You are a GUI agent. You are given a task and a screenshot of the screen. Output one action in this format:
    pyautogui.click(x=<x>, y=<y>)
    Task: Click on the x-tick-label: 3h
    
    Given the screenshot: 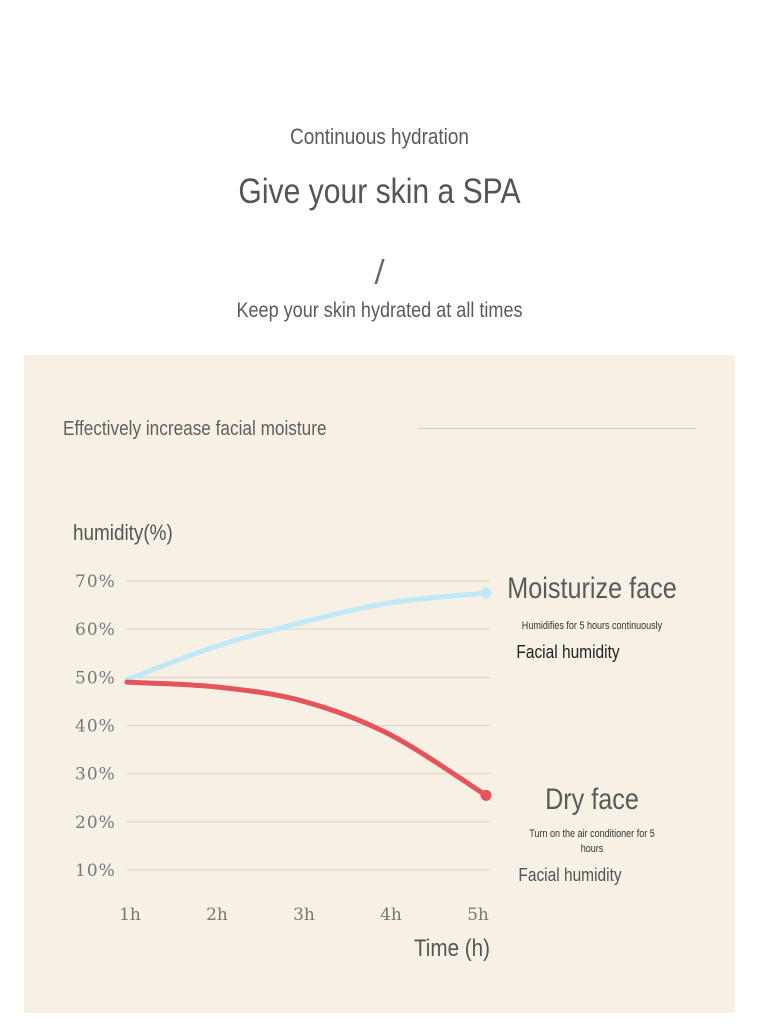 What is the action you would take?
    pyautogui.click(x=304, y=915)
    